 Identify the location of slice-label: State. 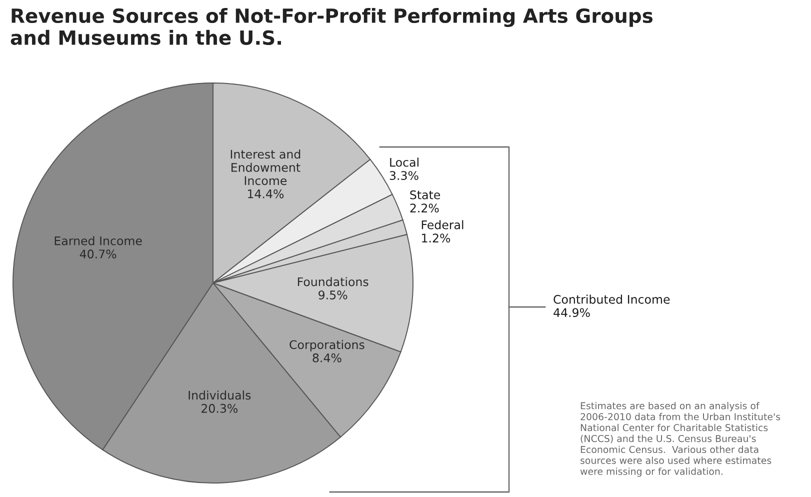
(425, 195).